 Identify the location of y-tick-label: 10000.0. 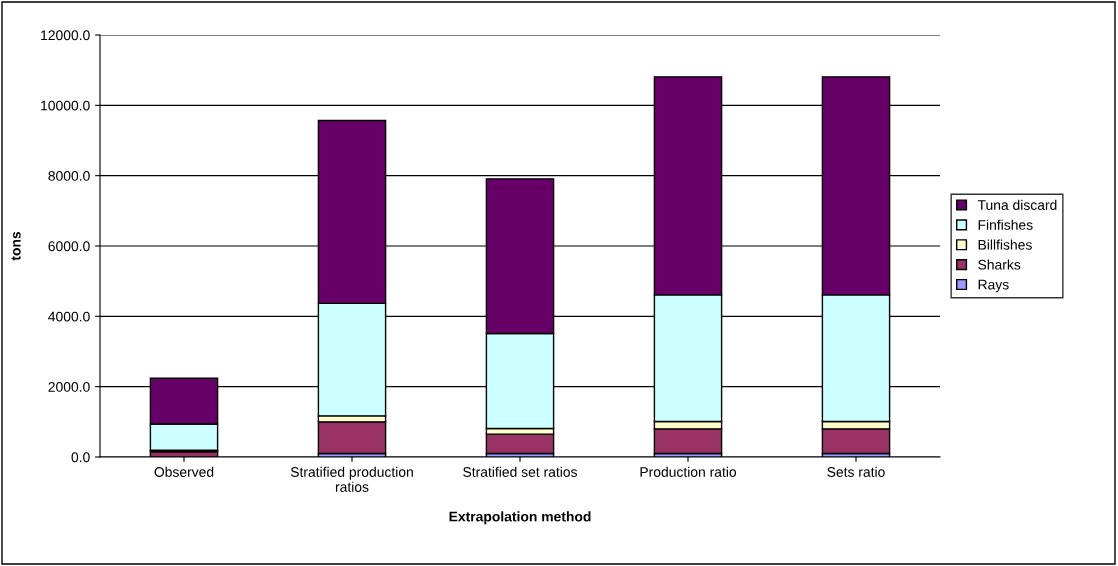
(65, 105).